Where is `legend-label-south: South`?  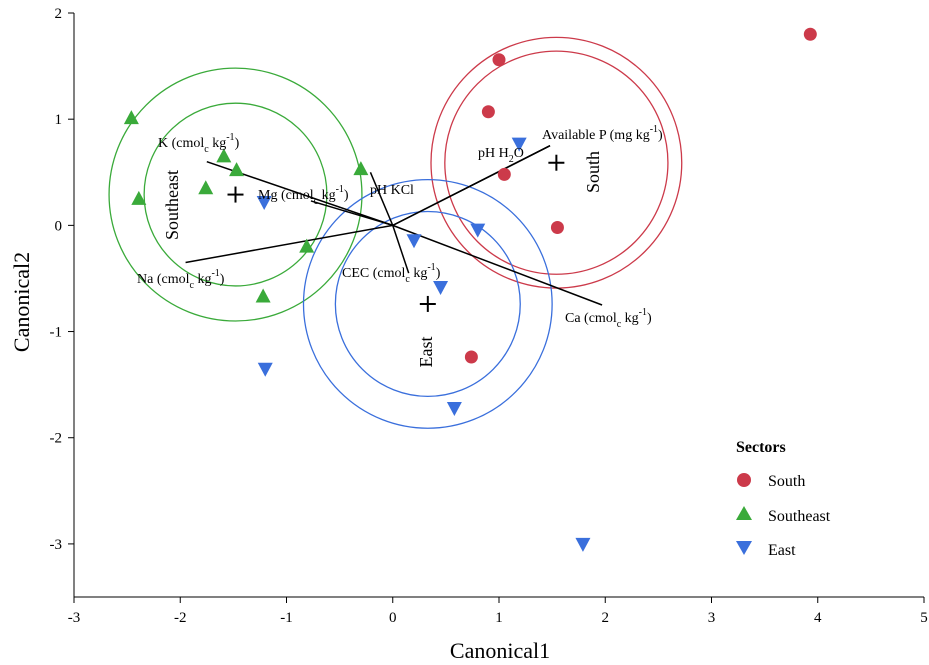
legend-label-south: South is located at coordinates (786, 481).